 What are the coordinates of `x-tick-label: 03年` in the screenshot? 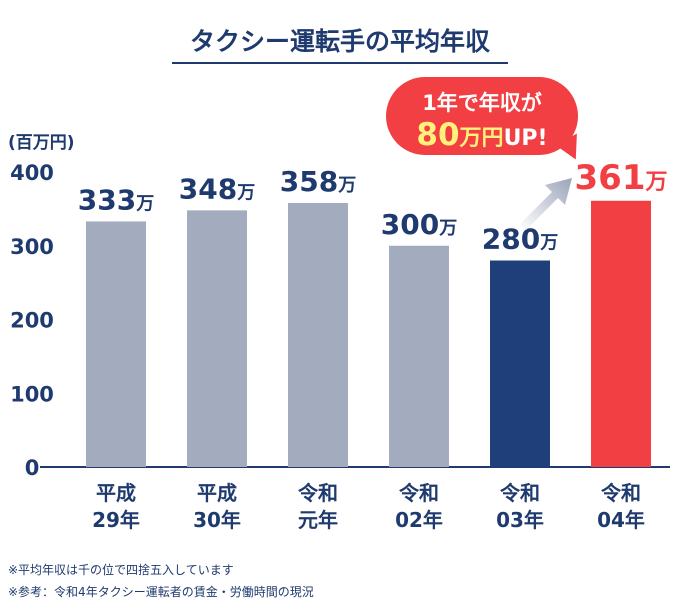 It's located at (520, 520).